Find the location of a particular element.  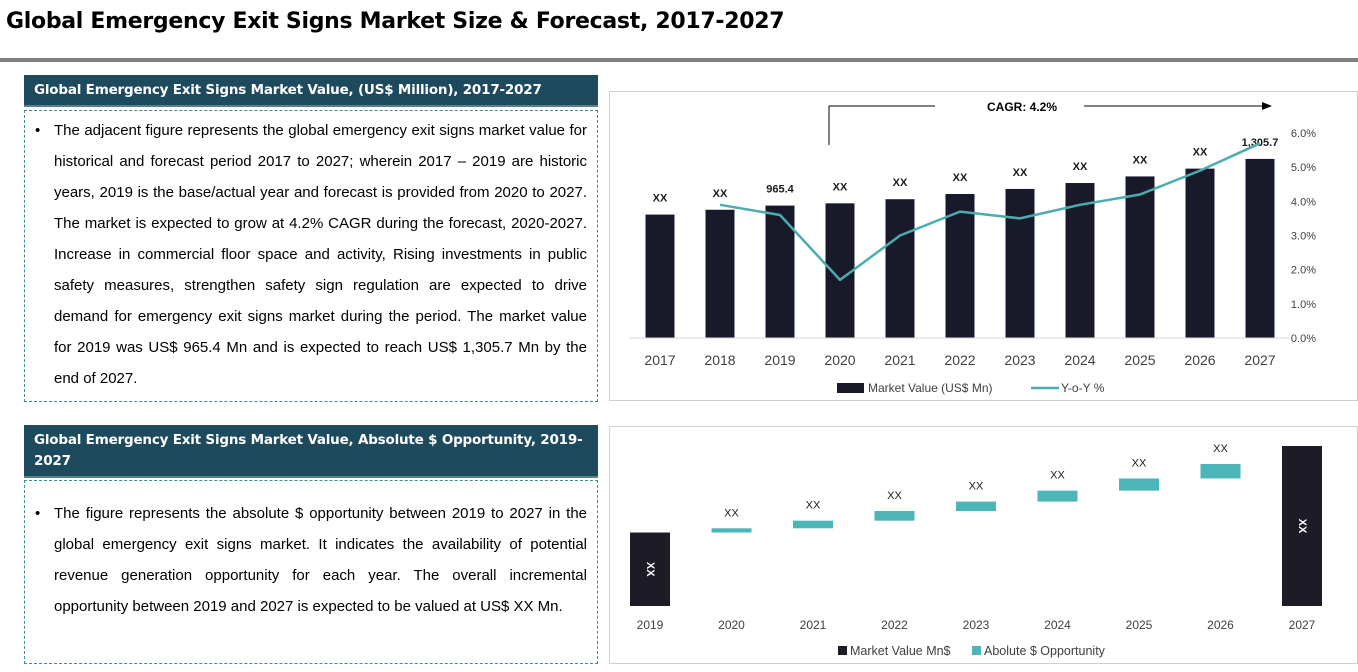

legend-label-yoy: Y-o-Y % is located at coordinates (1083, 388).